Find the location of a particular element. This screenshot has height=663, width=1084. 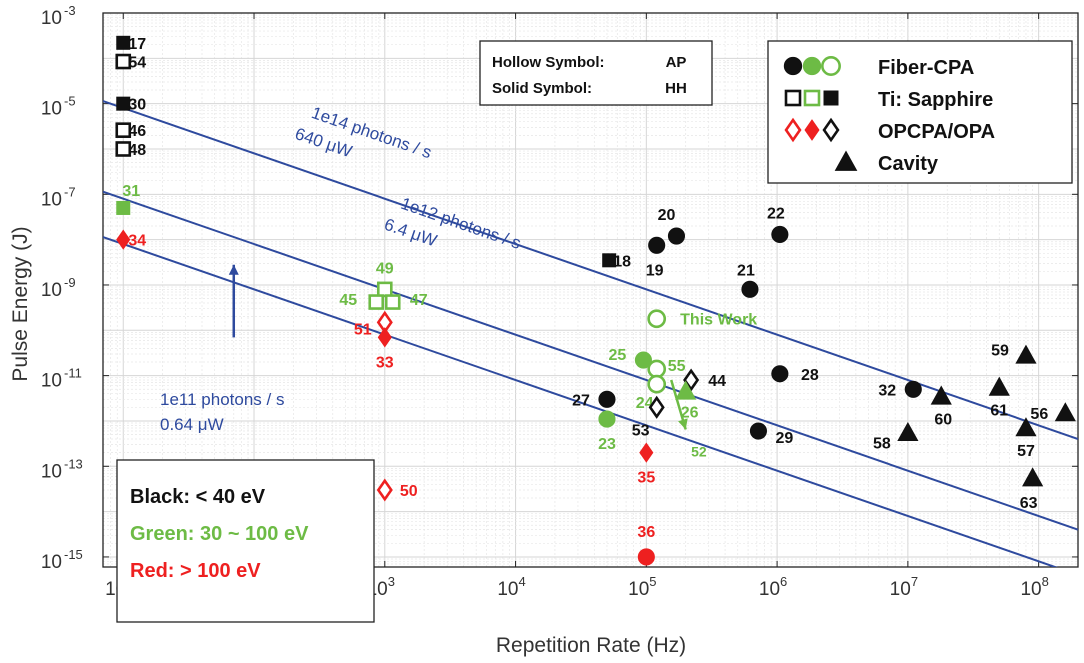

y-tick-exponent: -9 is located at coordinates (70, 282).